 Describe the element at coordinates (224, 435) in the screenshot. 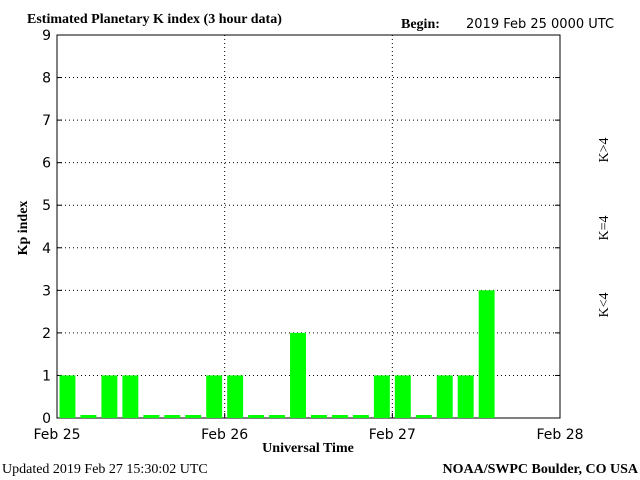

I see `x-tick-label: Feb 26` at that location.